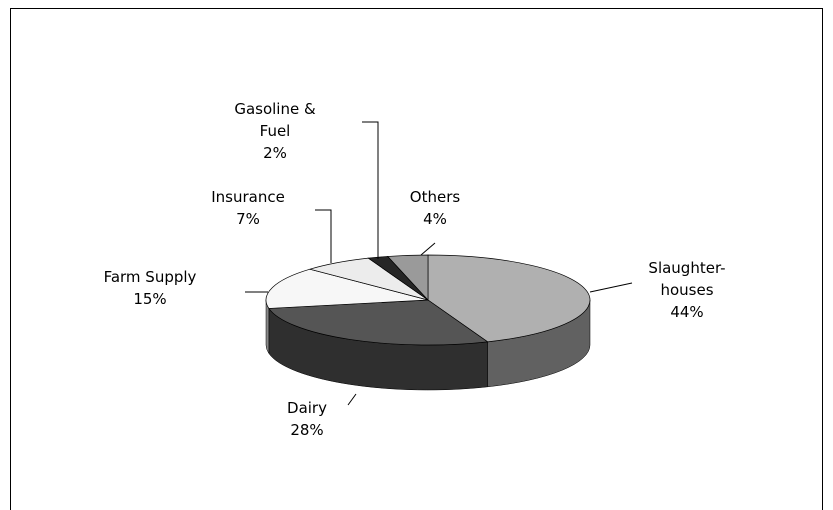 This screenshot has height=510, width=833. I want to click on slice-label: Slaughter-houses 44%, so click(687, 290).